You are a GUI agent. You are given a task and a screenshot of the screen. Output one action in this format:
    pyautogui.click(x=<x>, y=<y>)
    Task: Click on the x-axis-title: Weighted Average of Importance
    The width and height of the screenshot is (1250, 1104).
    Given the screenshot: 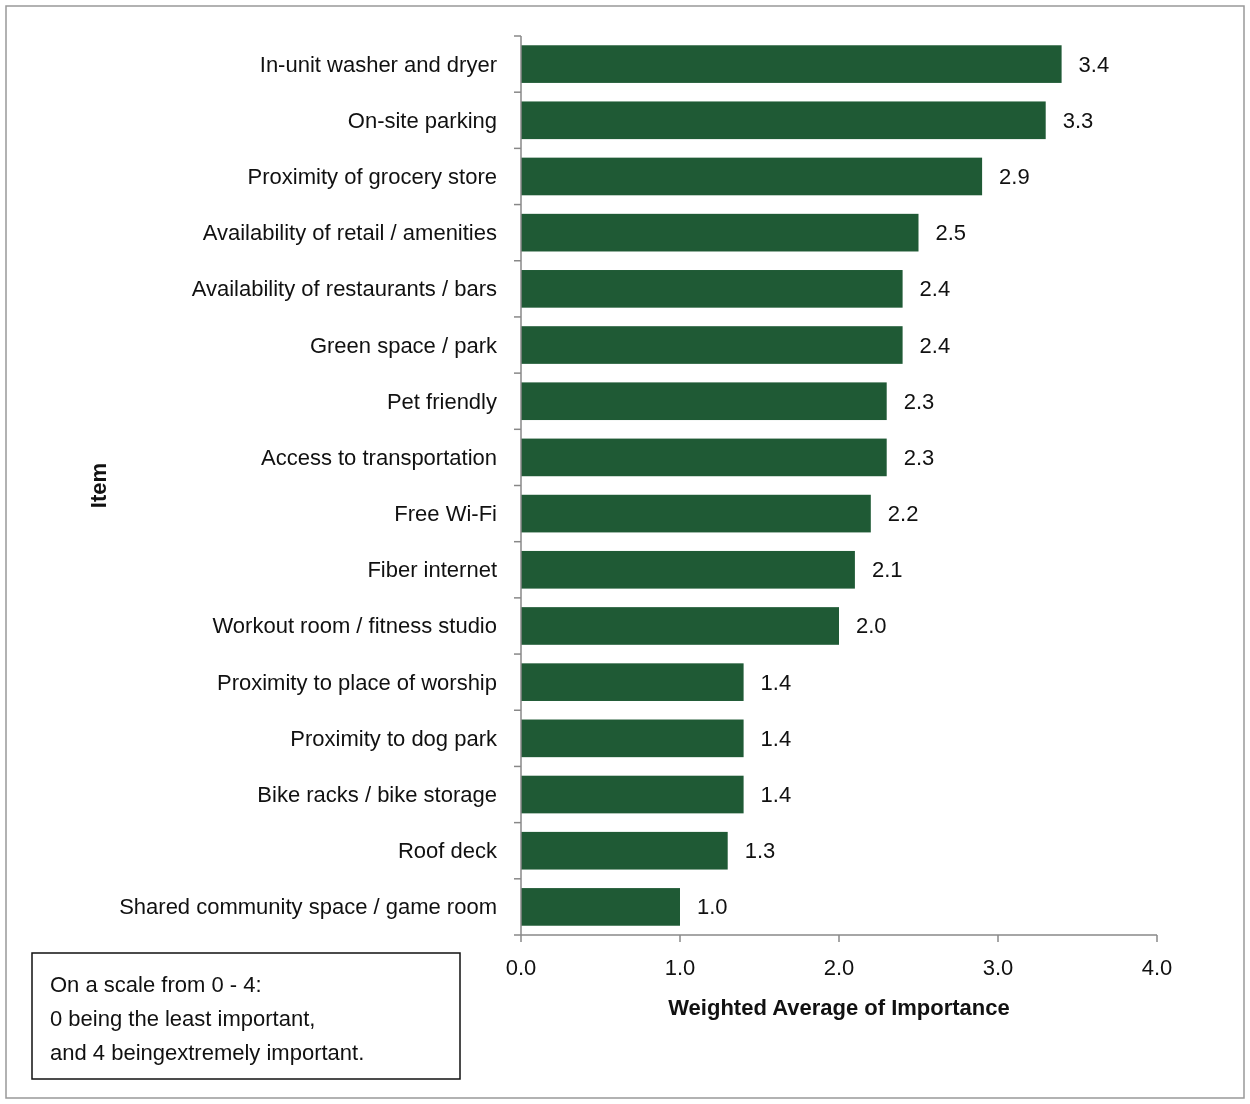 What is the action you would take?
    pyautogui.click(x=839, y=1007)
    